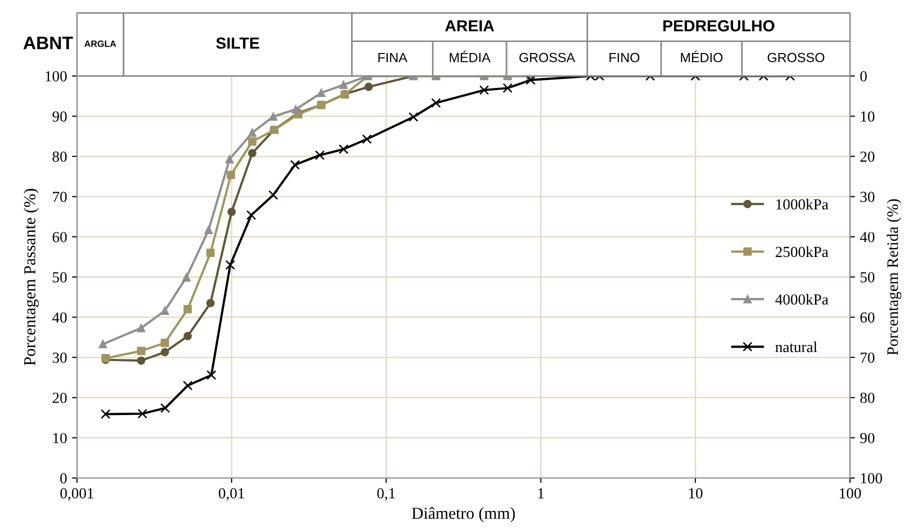 The image size is (904, 529). What do you see at coordinates (867, 237) in the screenshot?
I see `y2-tick-label: 40` at bounding box center [867, 237].